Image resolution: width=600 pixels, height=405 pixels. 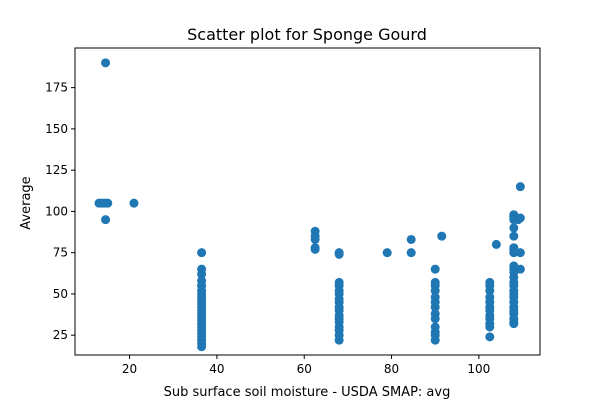 What do you see at coordinates (60, 294) in the screenshot?
I see `y-tick-label: 50` at bounding box center [60, 294].